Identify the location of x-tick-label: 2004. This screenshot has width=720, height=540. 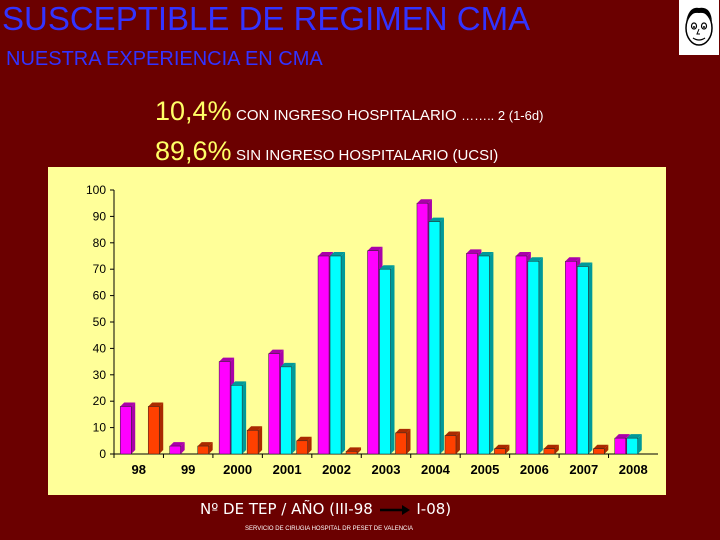
(436, 469).